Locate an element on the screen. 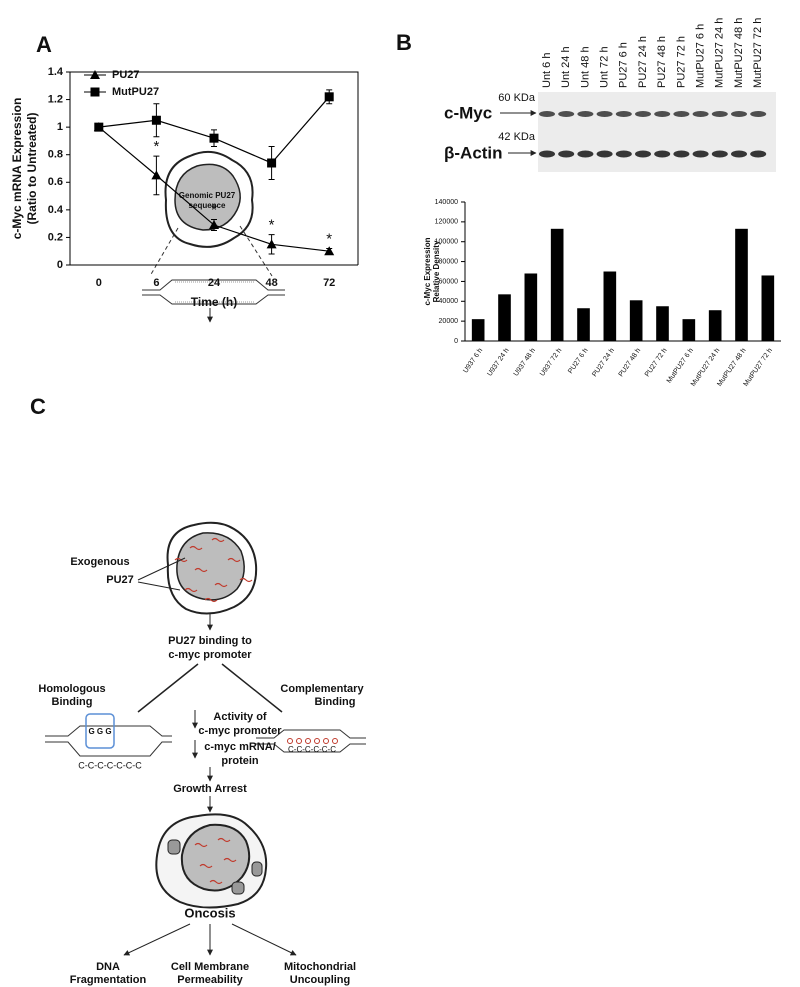  label: Exogenous is located at coordinates (99, 562).